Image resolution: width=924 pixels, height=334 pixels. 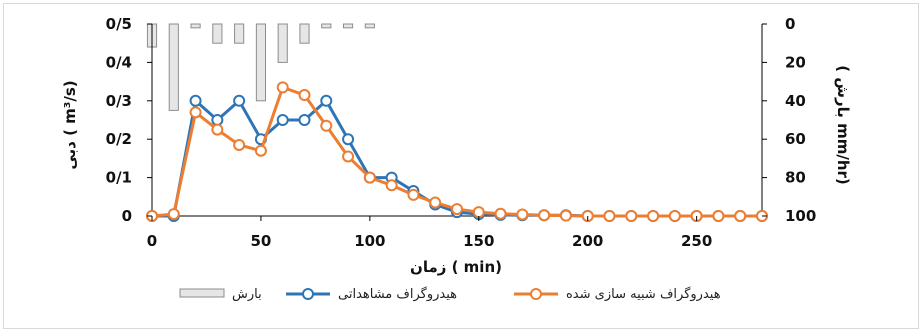 What do you see at coordinates (127, 216) in the screenshot?
I see `y-tick-label: 0` at bounding box center [127, 216].